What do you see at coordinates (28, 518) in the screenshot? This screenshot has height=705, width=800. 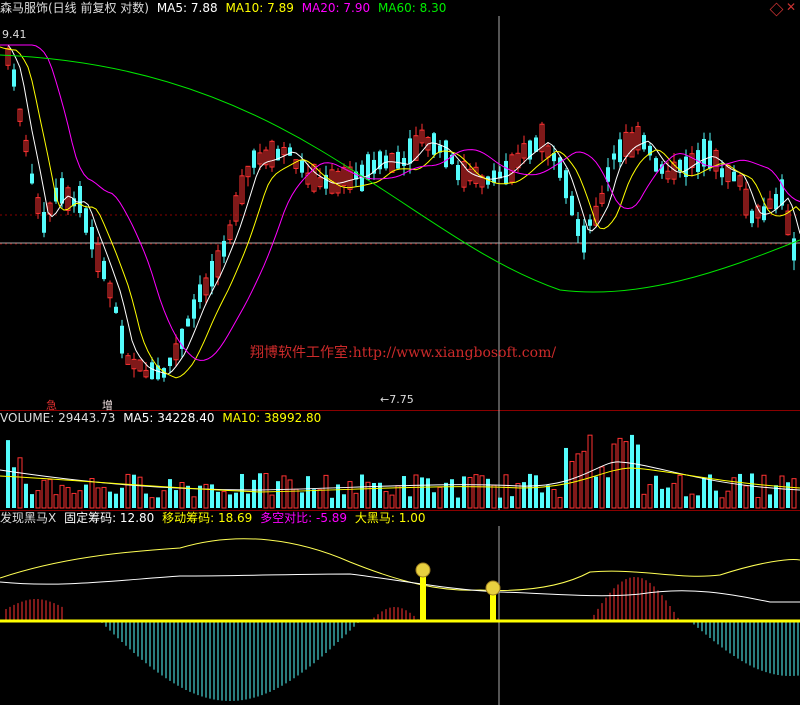 I see `indicator-name: 发现黑马X` at bounding box center [28, 518].